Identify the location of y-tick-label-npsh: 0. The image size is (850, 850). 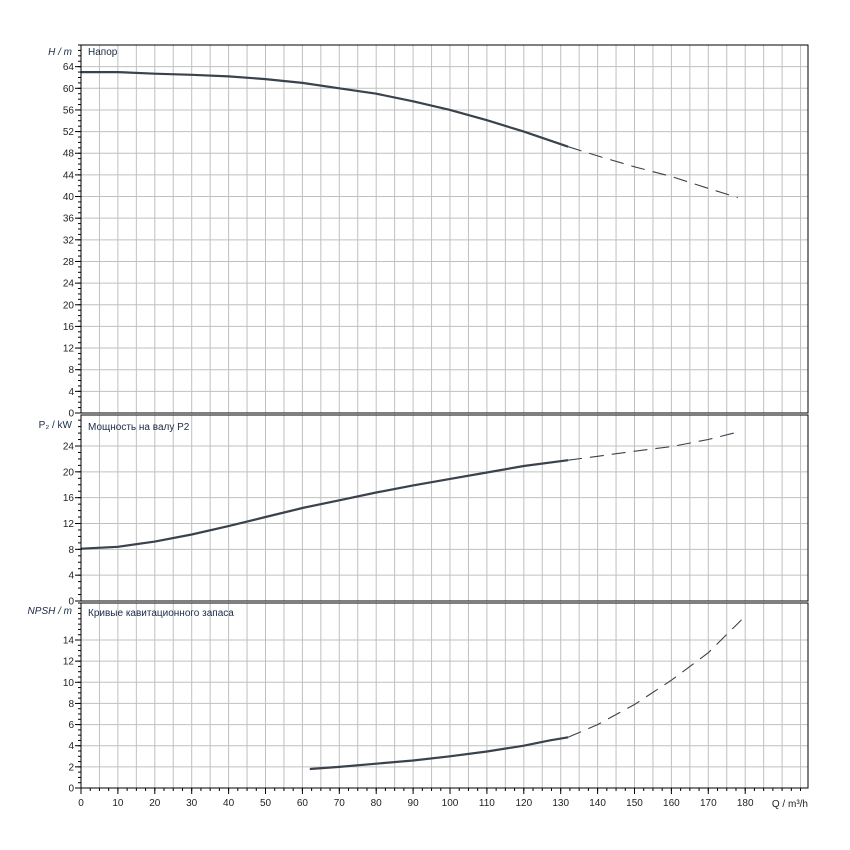
(71, 789).